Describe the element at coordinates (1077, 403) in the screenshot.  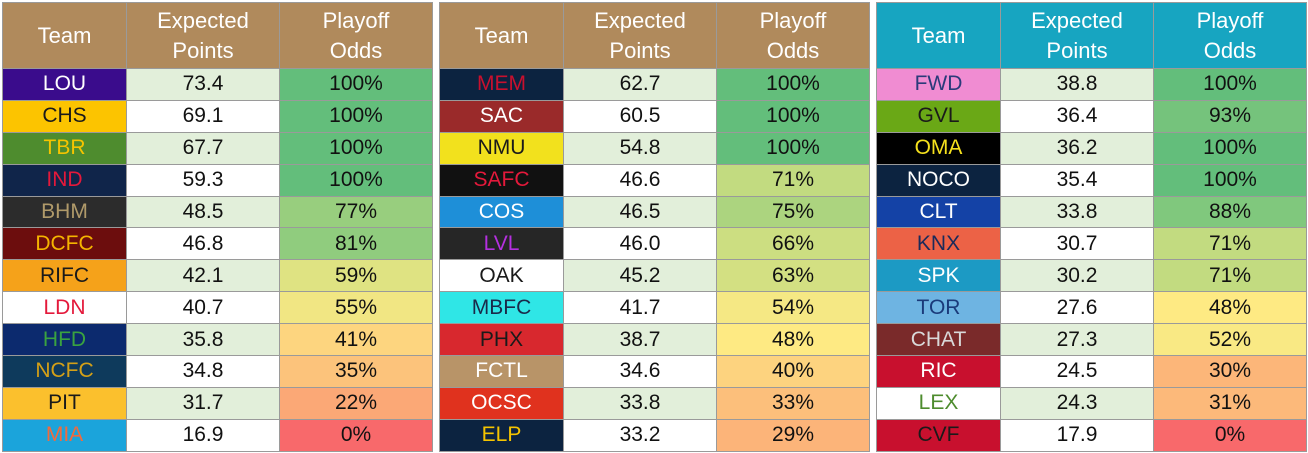
I see `expected-points-cell: 24.3` at that location.